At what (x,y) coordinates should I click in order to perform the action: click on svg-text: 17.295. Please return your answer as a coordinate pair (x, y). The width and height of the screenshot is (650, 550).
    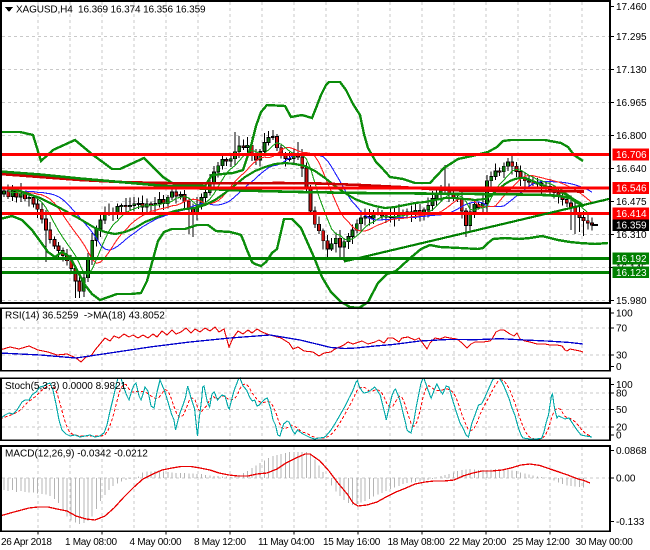
    Looking at the image, I should click on (631, 37).